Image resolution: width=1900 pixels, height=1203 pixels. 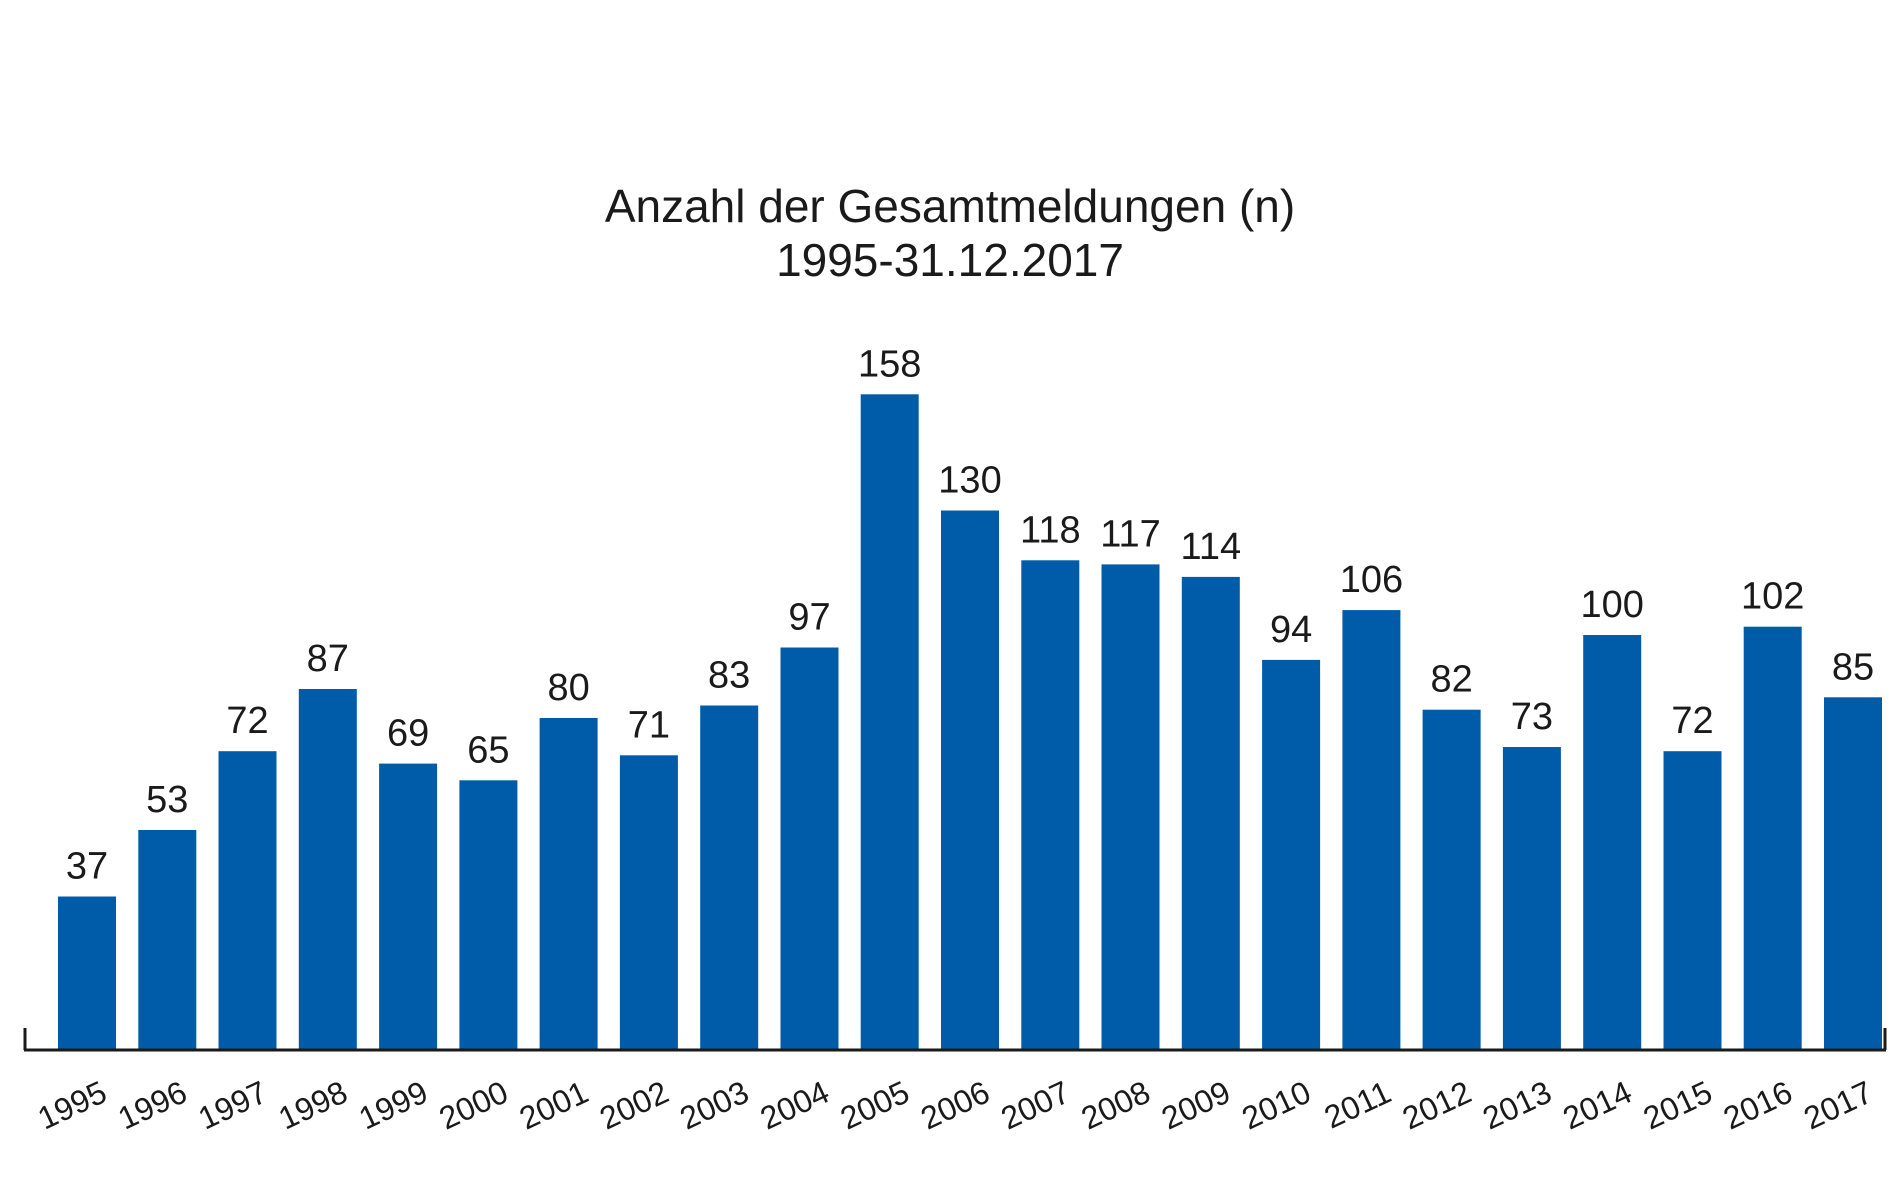 What do you see at coordinates (889, 364) in the screenshot?
I see `value-label-2005: 158` at bounding box center [889, 364].